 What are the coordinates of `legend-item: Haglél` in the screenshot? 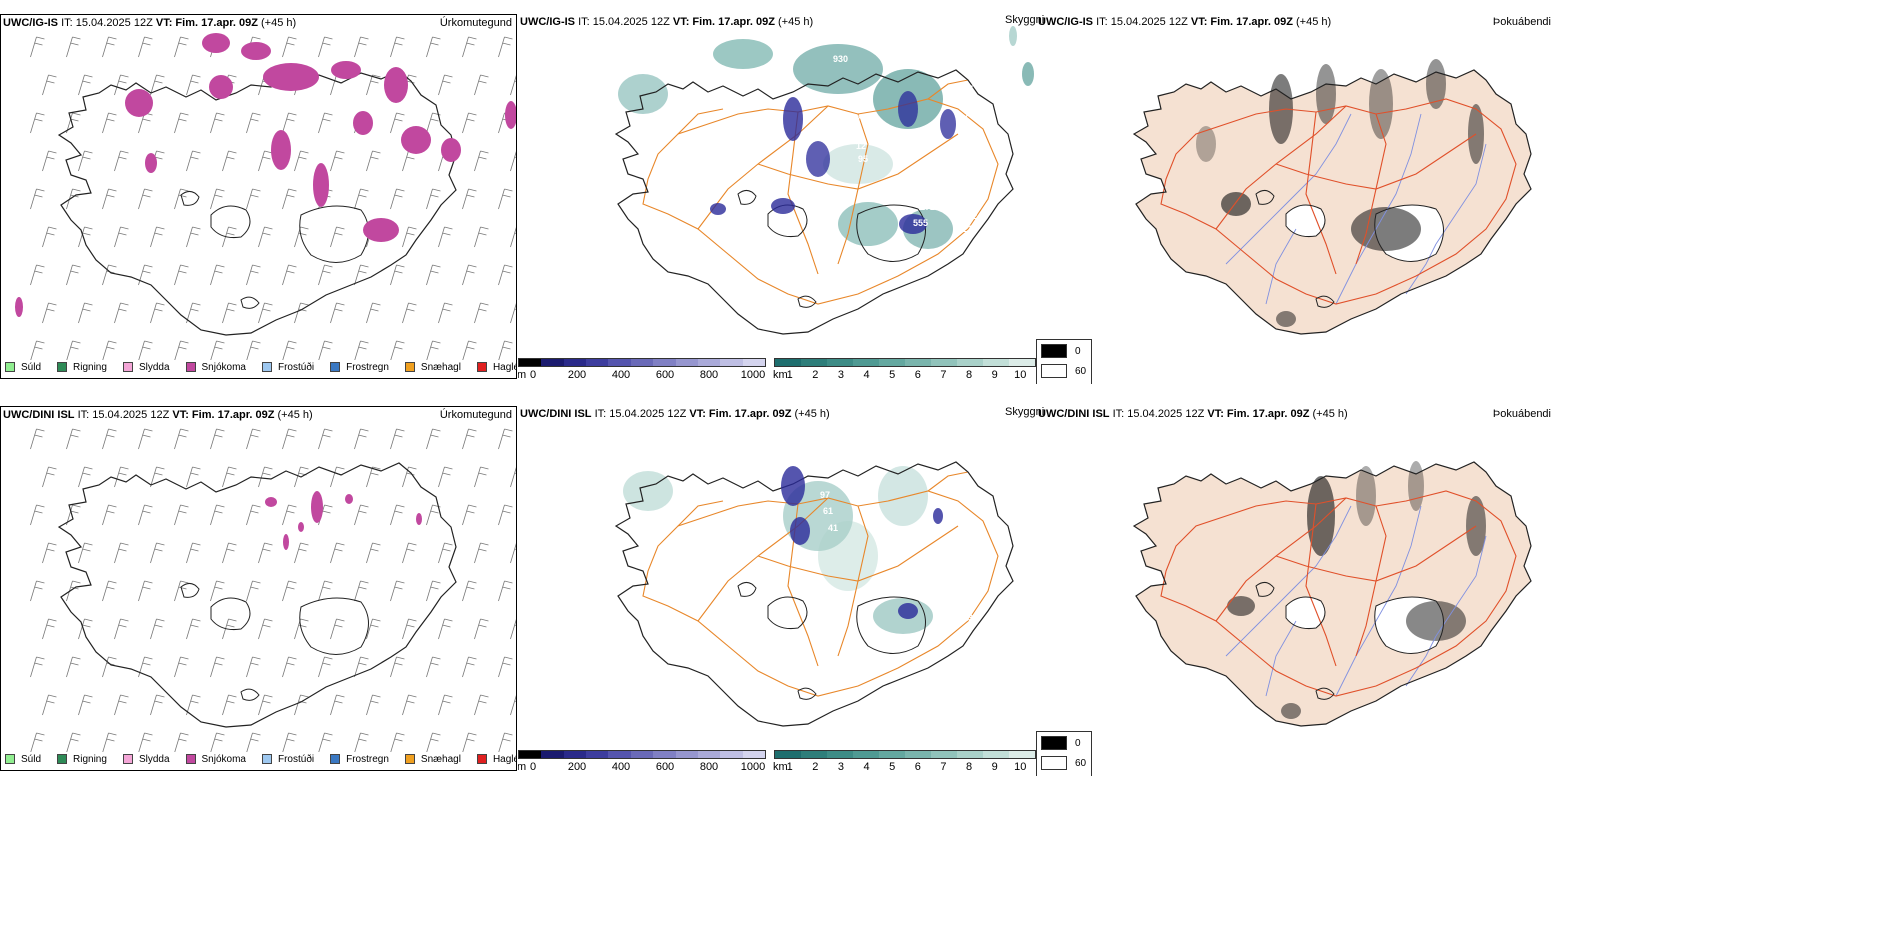 It's located at (496, 367).